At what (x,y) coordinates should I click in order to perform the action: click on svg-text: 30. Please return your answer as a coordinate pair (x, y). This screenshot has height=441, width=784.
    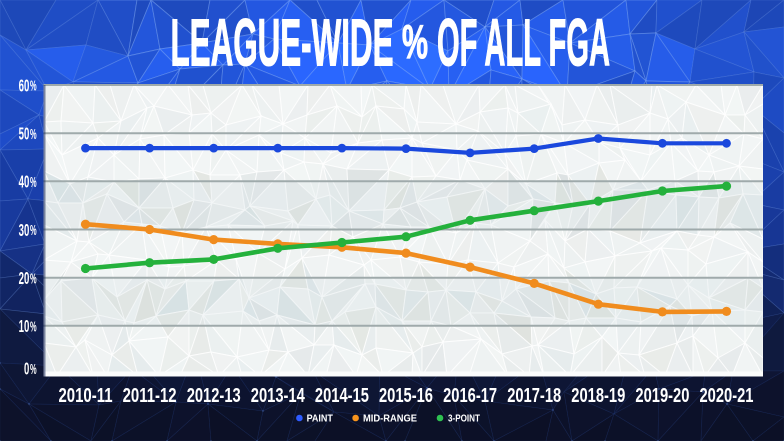
    Looking at the image, I should click on (24, 230).